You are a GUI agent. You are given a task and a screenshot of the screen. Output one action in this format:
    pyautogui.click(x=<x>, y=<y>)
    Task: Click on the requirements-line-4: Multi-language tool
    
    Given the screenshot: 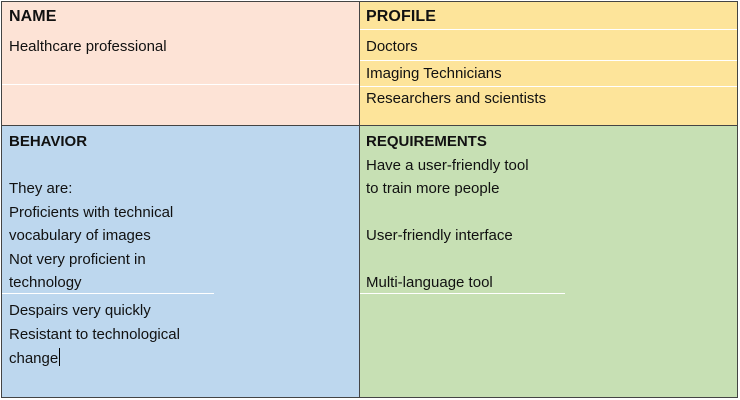 What is the action you would take?
    pyautogui.click(x=429, y=282)
    